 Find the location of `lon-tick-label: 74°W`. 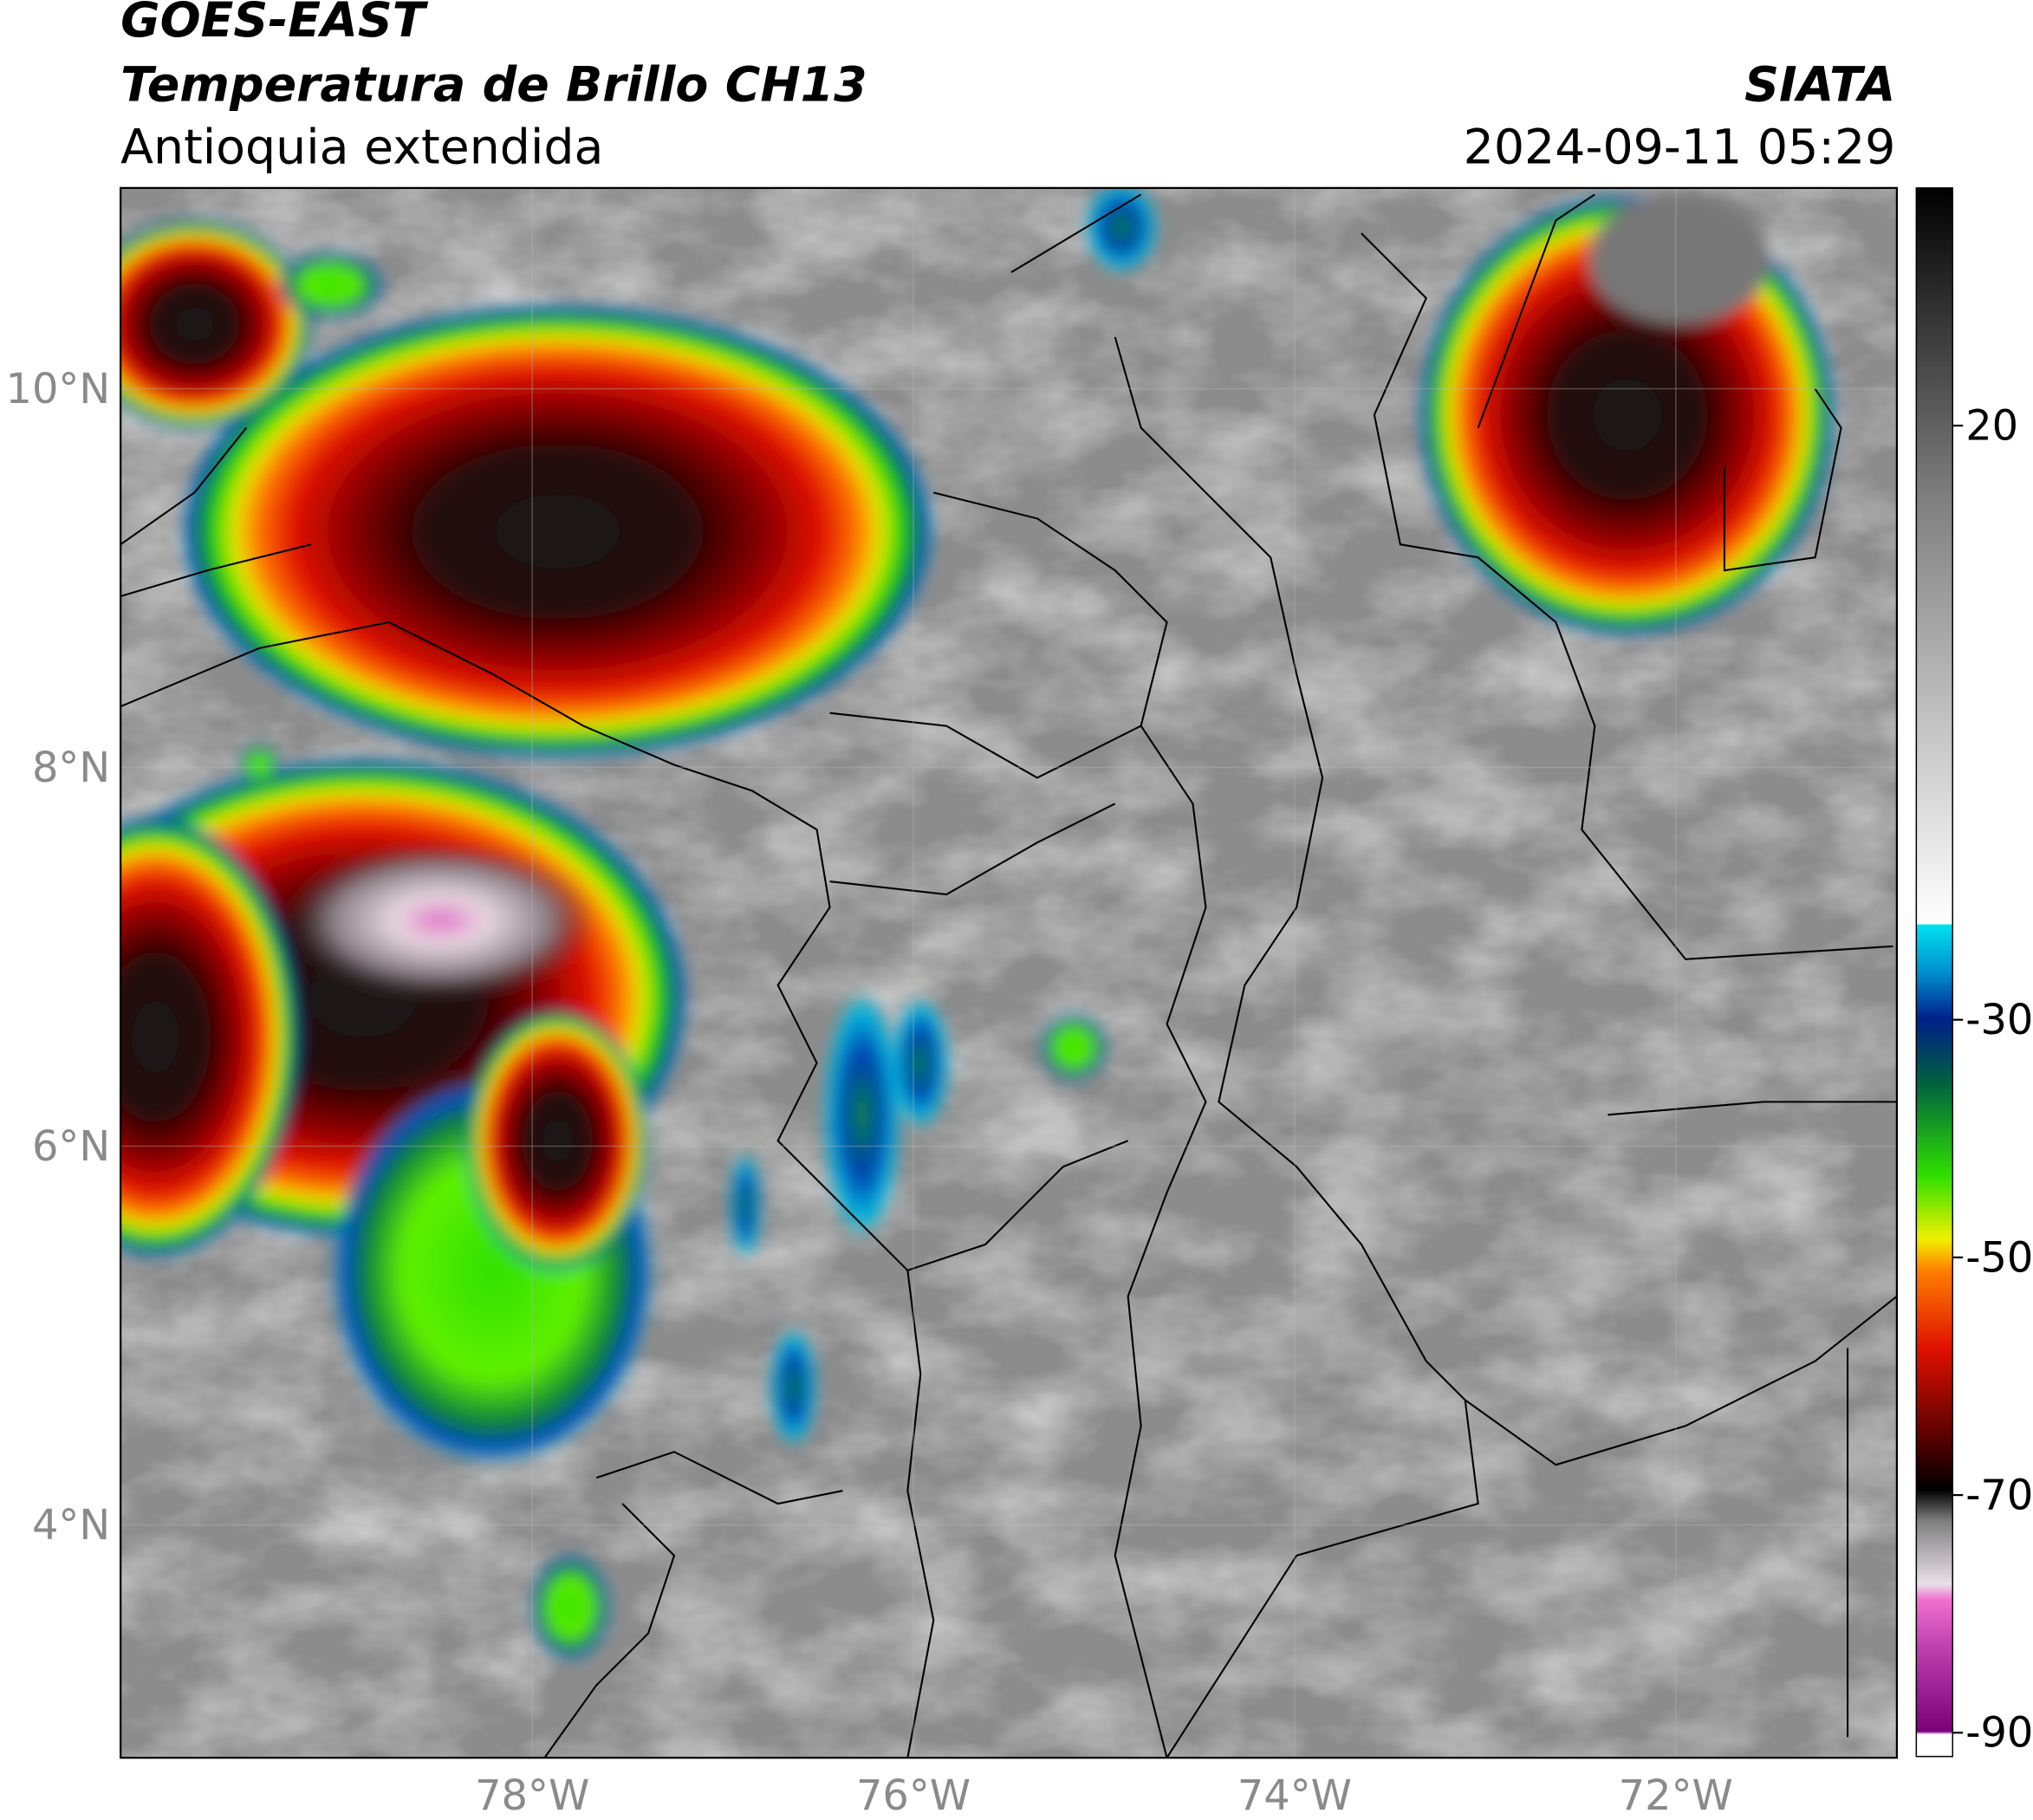

lon-tick-label: 74°W is located at coordinates (1294, 1796).